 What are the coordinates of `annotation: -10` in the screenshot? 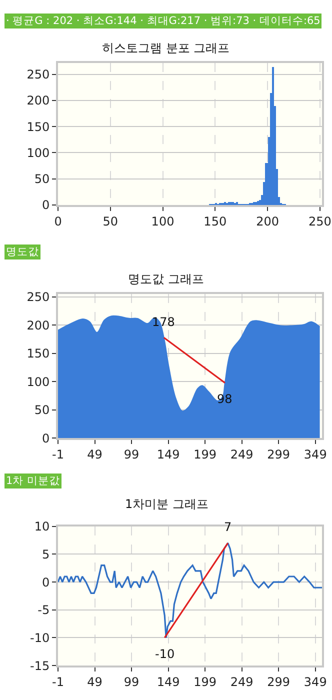 It's located at (165, 654).